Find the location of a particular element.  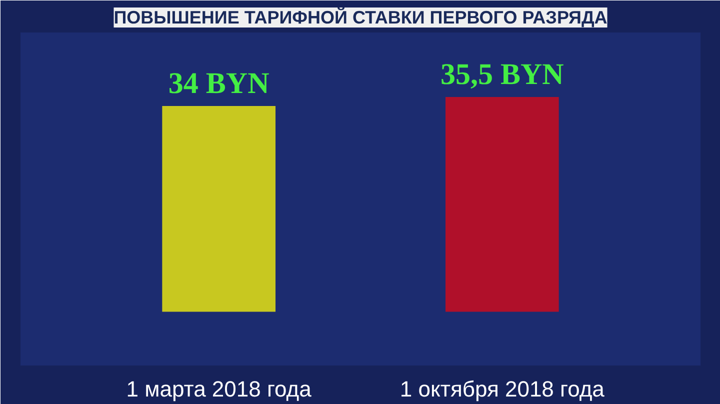

x-tick-label: 1 марта 2018 года is located at coordinates (219, 389).